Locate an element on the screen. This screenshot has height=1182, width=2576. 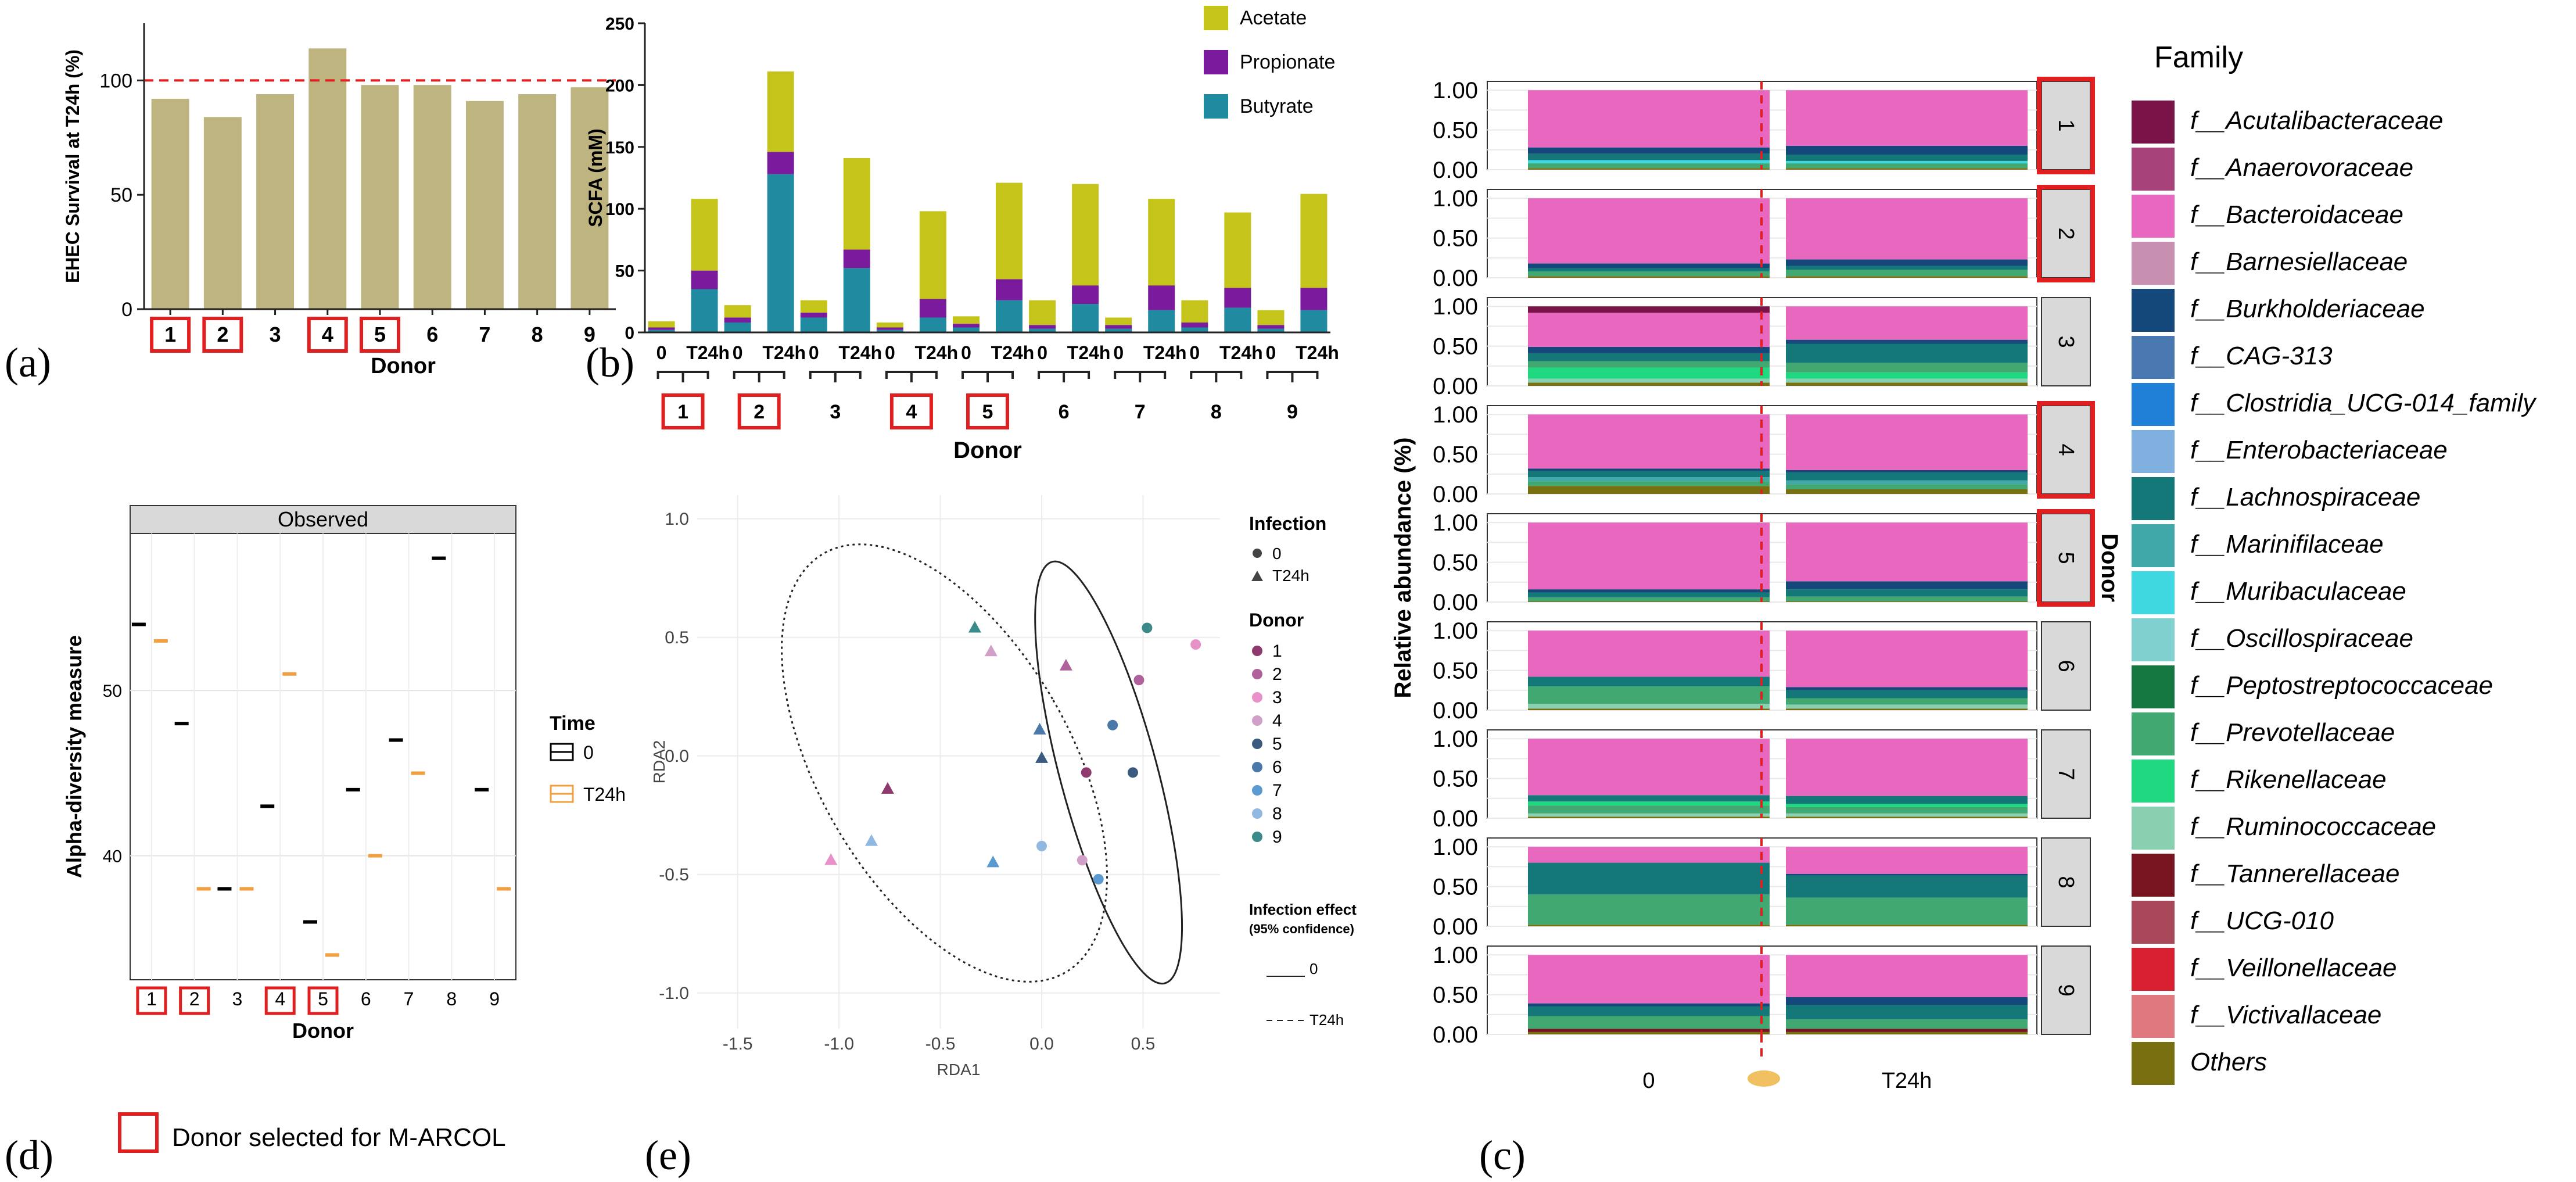
bar-c-1-T24h-Others is located at coordinates (1907, 169).